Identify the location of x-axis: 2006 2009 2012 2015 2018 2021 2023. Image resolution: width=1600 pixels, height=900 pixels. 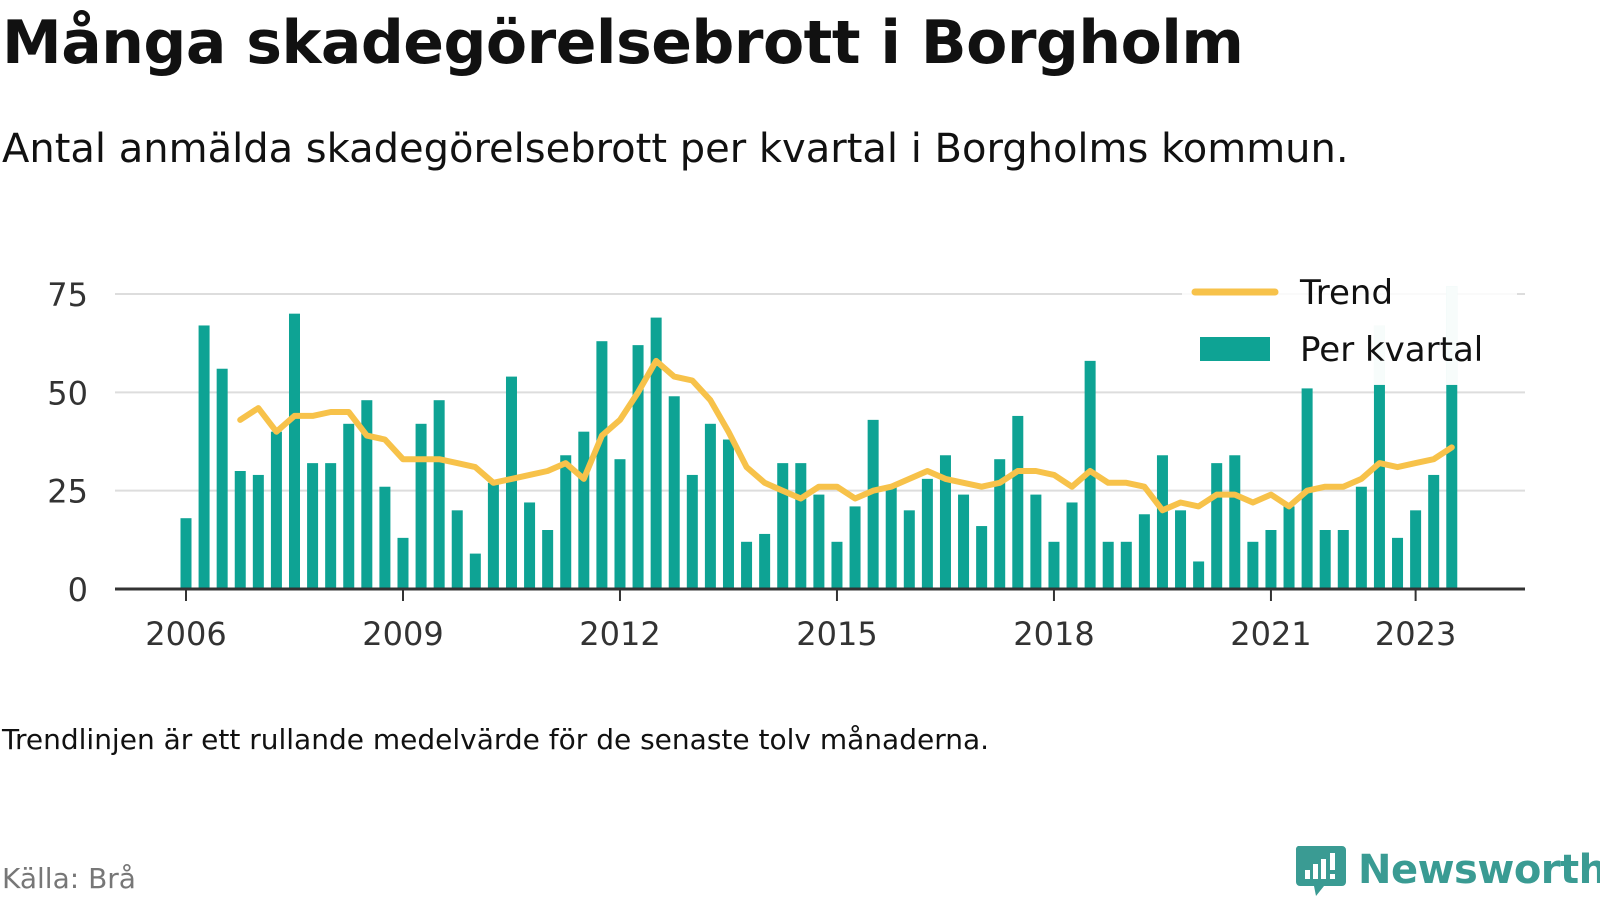
(820, 620).